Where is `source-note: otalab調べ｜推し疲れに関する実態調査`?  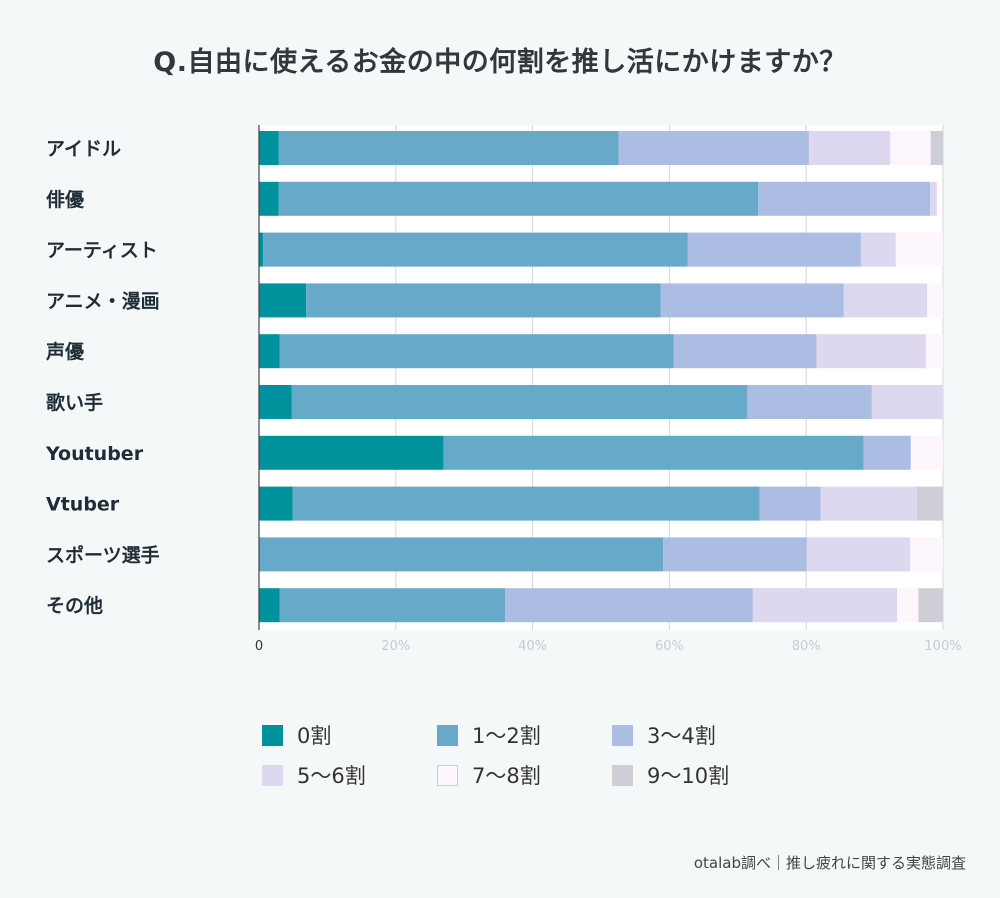
source-note: otalab調べ｜推し疲れに関する実態調査 is located at coordinates (829, 863).